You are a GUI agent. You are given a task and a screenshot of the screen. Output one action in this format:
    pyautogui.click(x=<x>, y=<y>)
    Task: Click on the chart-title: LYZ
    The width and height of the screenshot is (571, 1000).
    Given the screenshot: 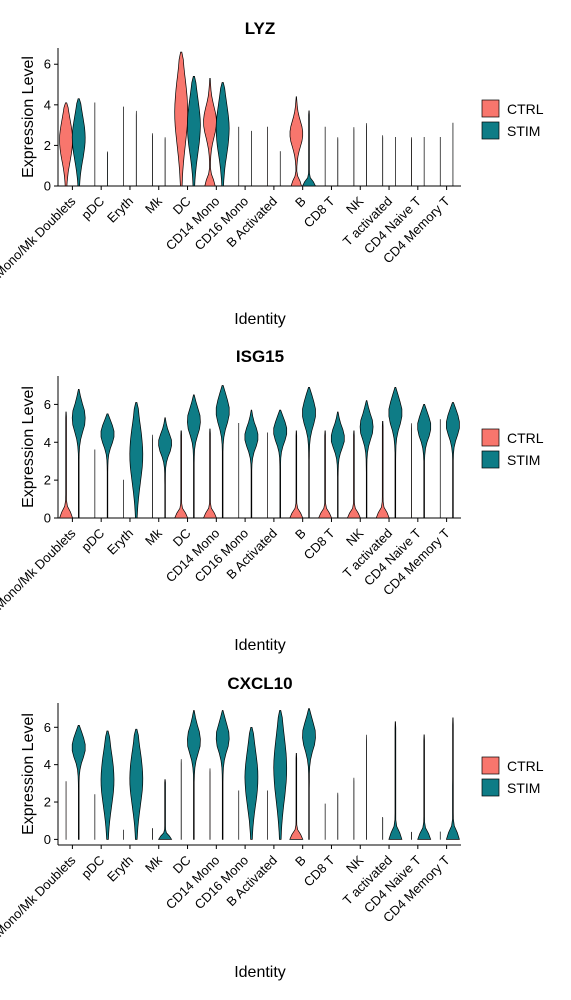 What is the action you would take?
    pyautogui.click(x=260, y=28)
    